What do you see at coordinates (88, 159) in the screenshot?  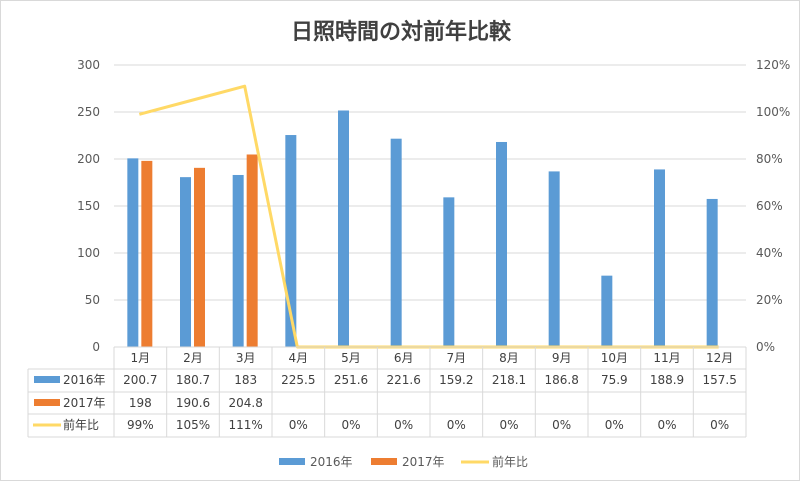 I see `left-tick-label: 200` at bounding box center [88, 159].